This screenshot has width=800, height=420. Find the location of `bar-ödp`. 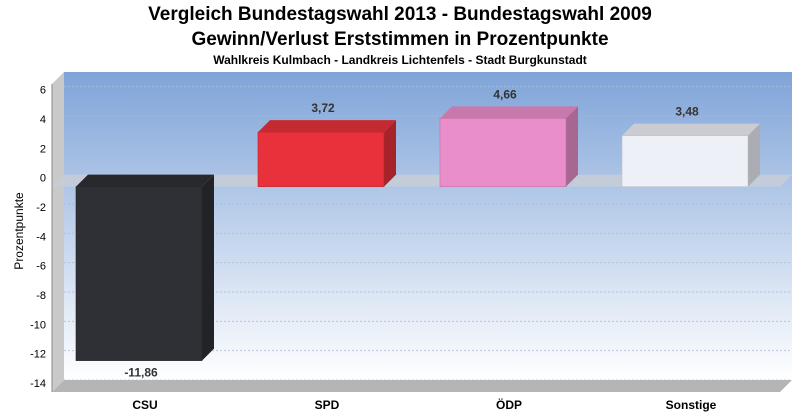

bar-ödp is located at coordinates (508, 146).